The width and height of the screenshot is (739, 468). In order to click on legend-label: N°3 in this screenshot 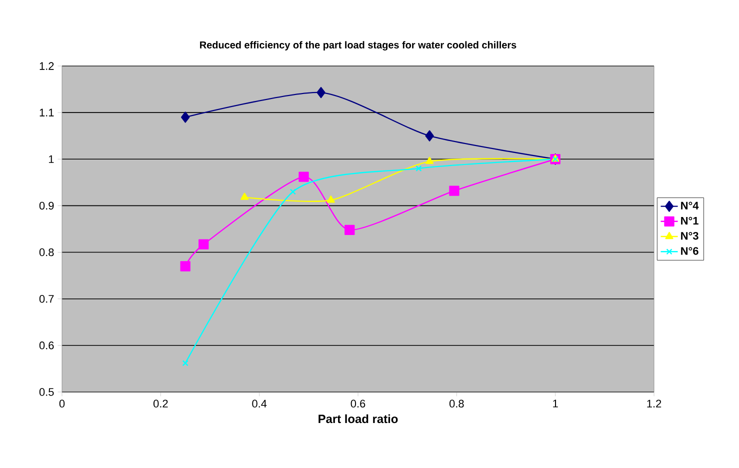, I will do `click(689, 236)`.